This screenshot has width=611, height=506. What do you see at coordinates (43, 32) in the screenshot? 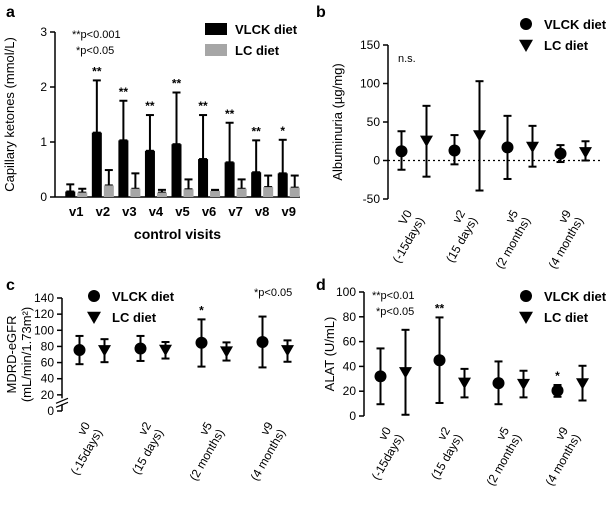
I see `y-tick-label: 3` at bounding box center [43, 32].